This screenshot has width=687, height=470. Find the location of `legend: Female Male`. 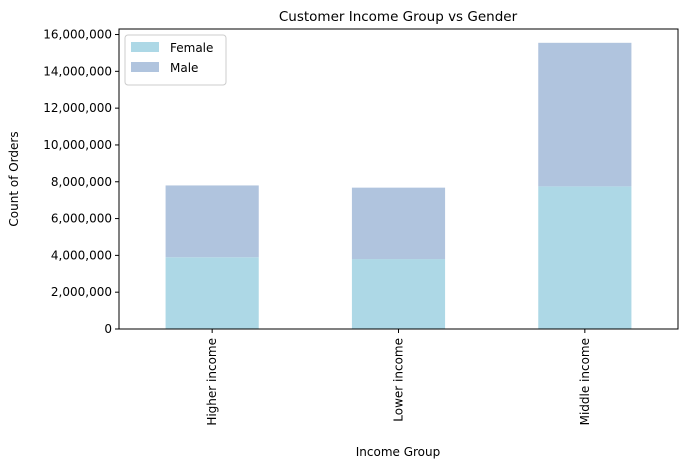

legend: Female Male is located at coordinates (175, 60).